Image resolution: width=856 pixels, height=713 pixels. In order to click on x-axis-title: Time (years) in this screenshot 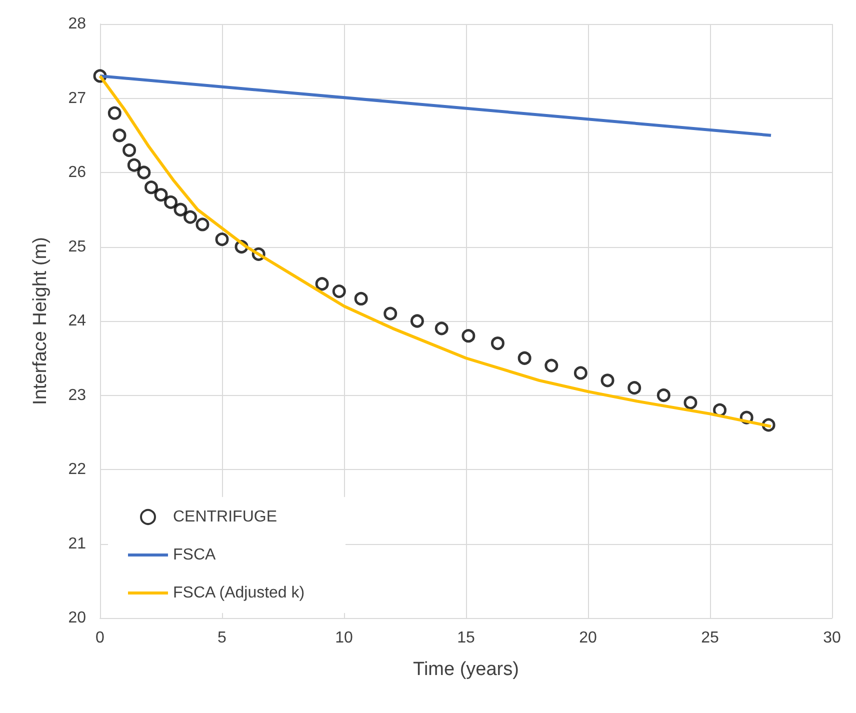, I will do `click(466, 669)`.